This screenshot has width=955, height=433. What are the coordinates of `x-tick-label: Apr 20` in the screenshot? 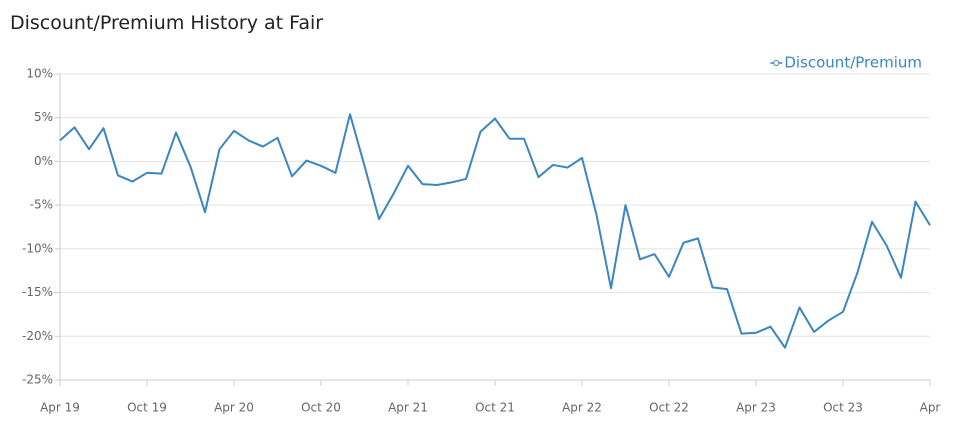 It's located at (234, 408).